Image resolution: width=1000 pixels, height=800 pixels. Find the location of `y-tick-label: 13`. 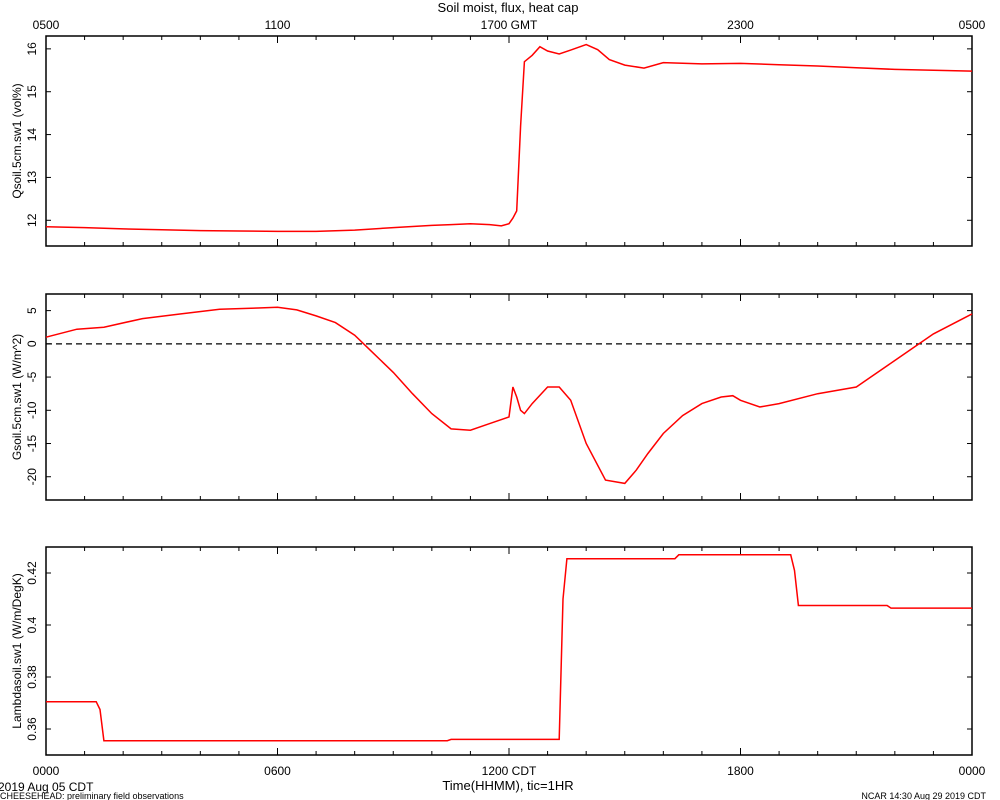

y-tick-label: 13 is located at coordinates (32, 177).